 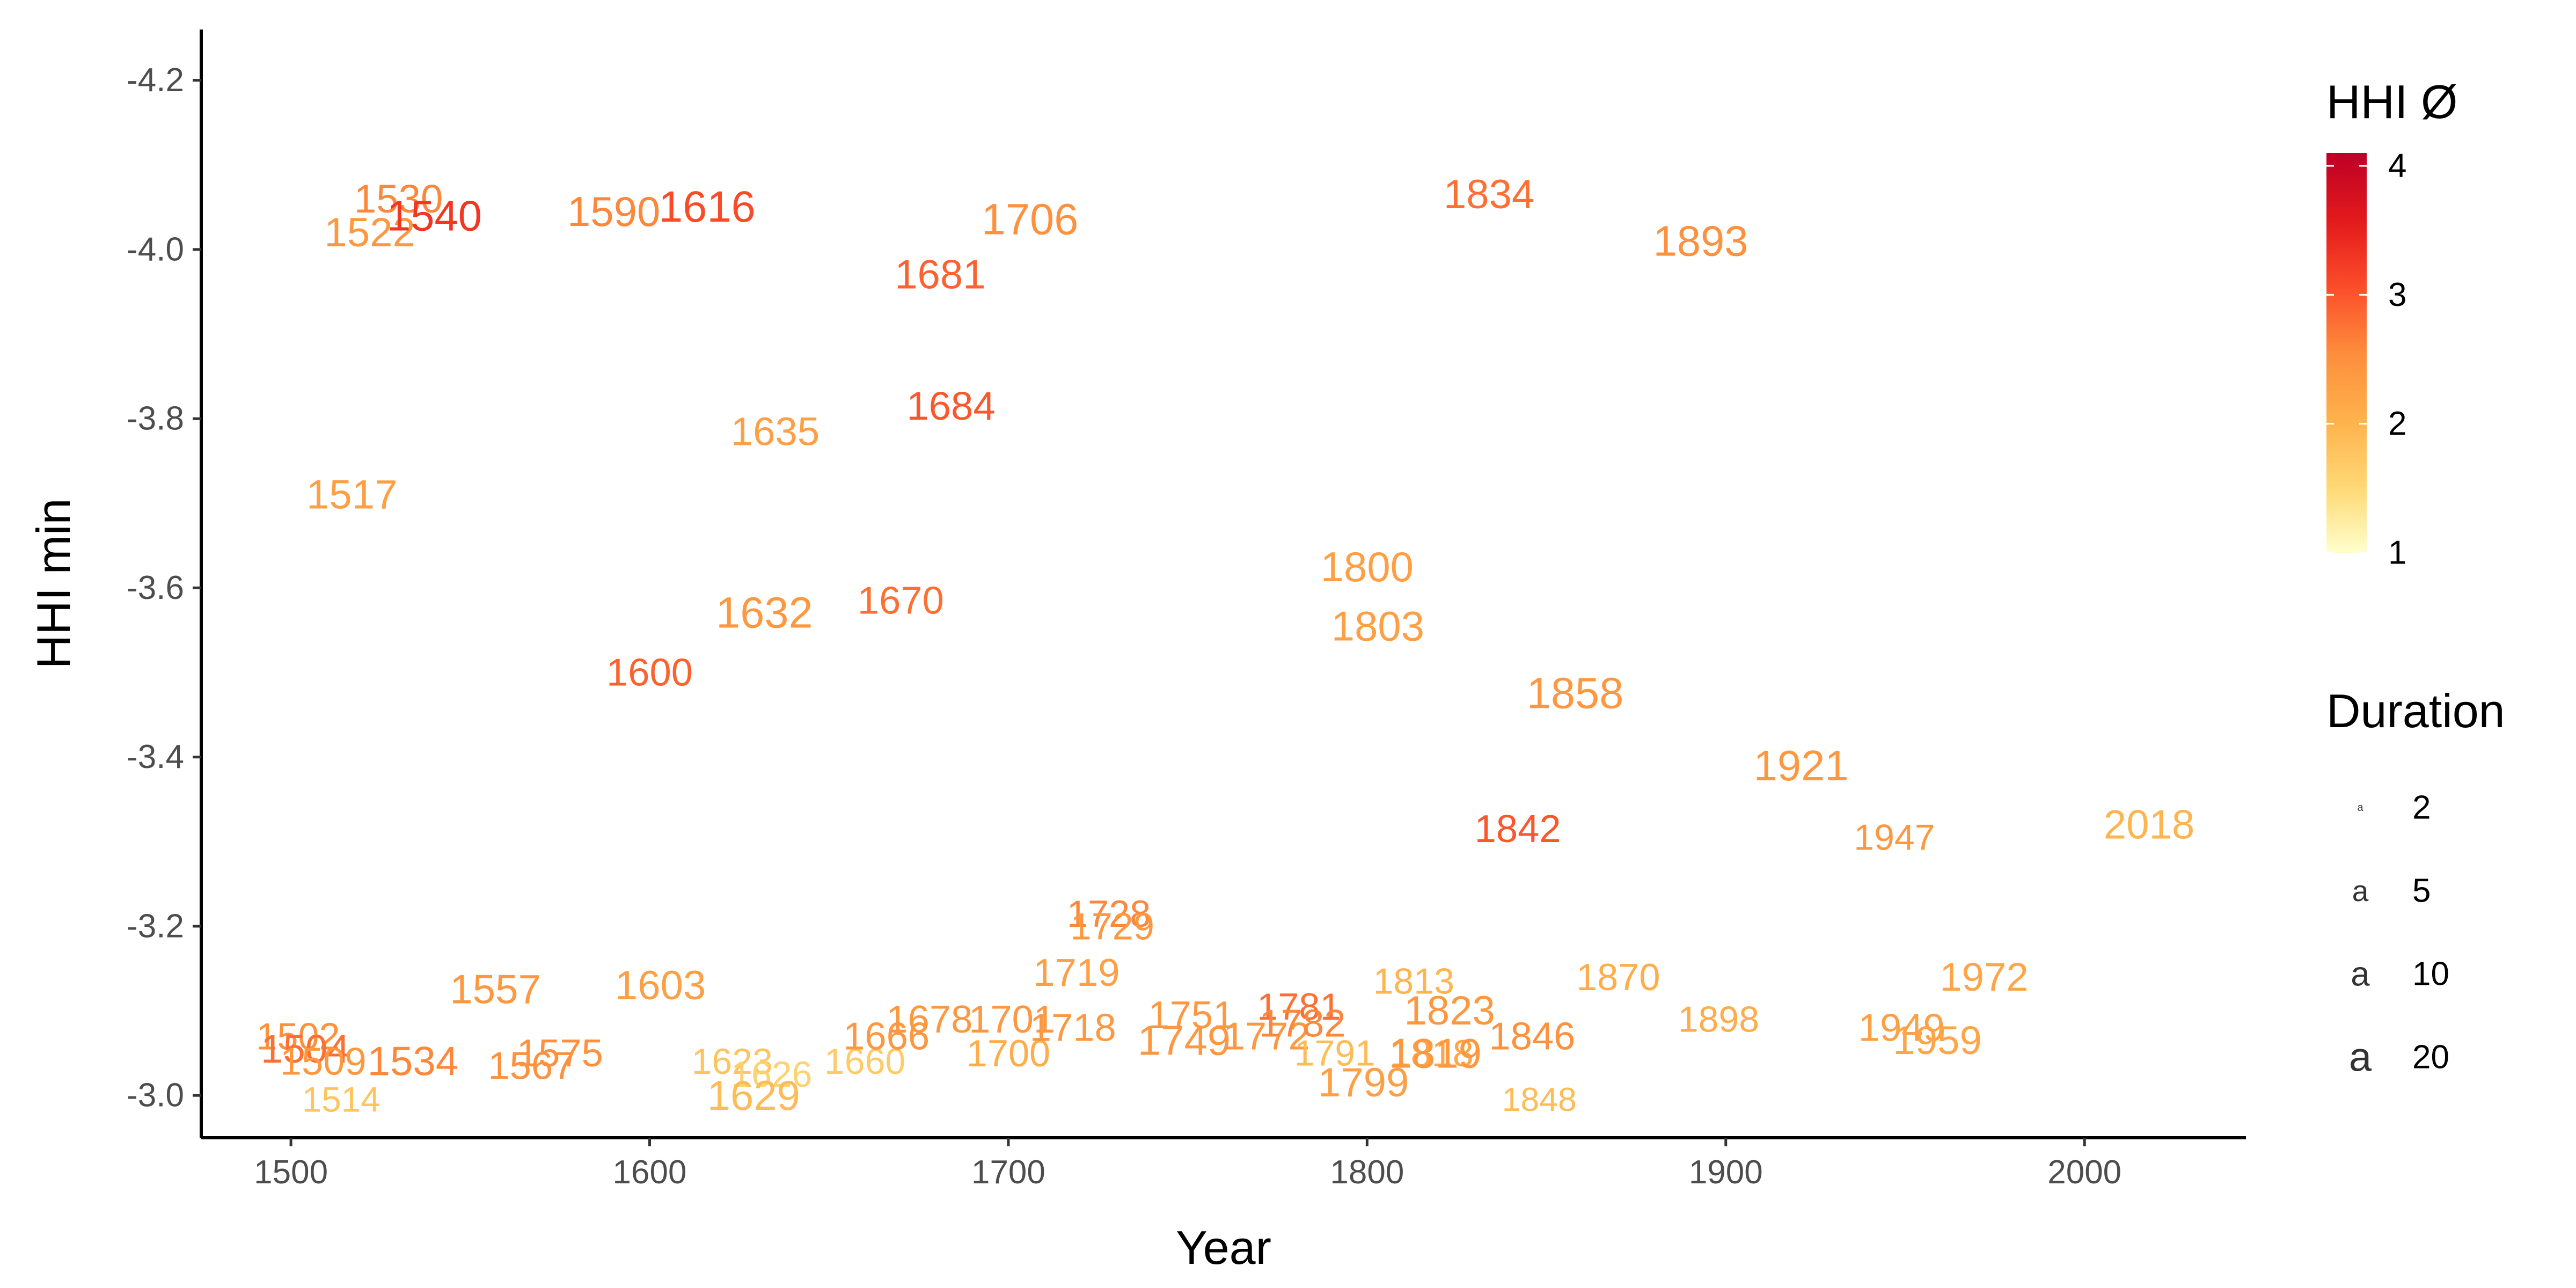 I want to click on point-label: 1959, so click(x=1937, y=1040).